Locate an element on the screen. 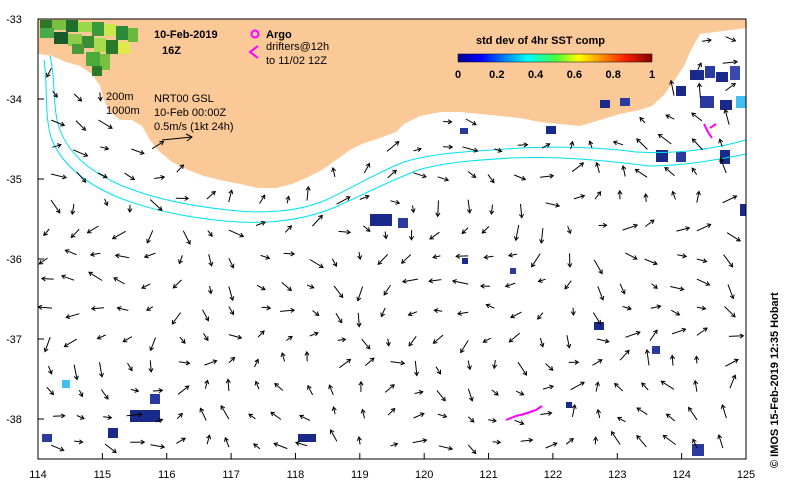 This screenshot has height=492, width=790. x-tick-label: 116 is located at coordinates (167, 475).